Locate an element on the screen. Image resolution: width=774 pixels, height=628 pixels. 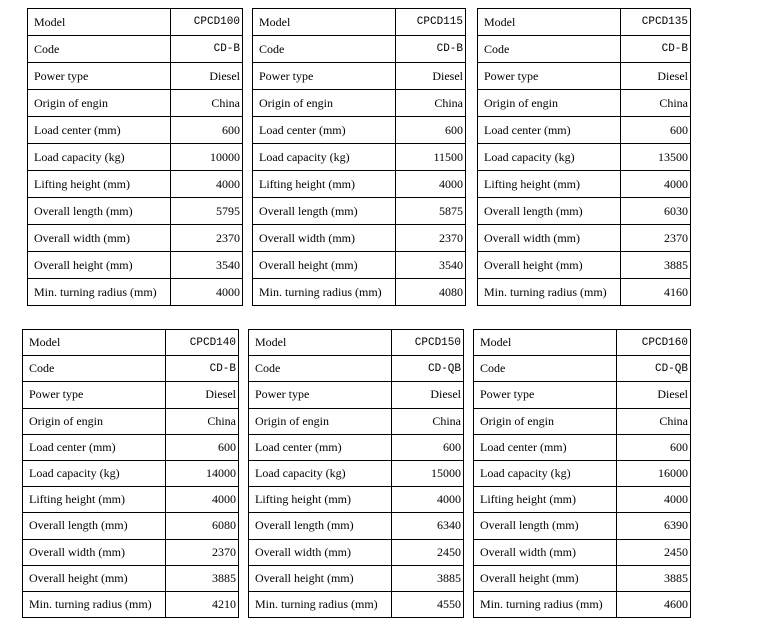
spec-value: 4210 is located at coordinates (202, 604).